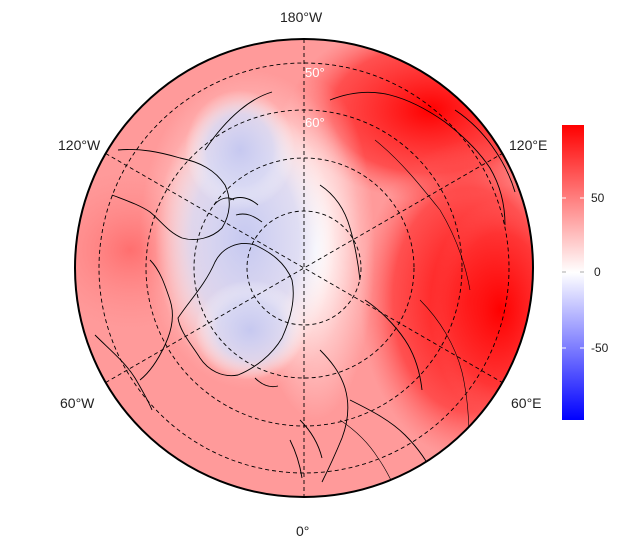 This screenshot has width=625, height=557. Describe the element at coordinates (315, 72) in the screenshot. I see `lat-label-50: 50°` at that location.